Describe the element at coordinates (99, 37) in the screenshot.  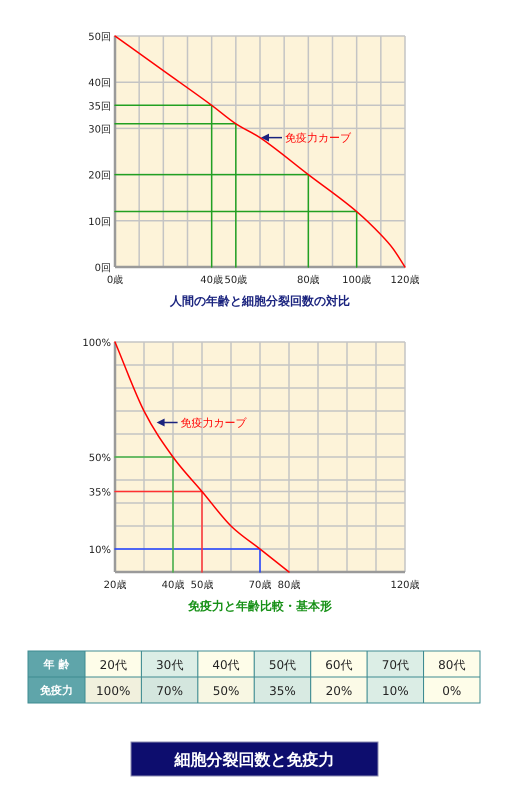
I see `y-tick-label: 50回` at that location.